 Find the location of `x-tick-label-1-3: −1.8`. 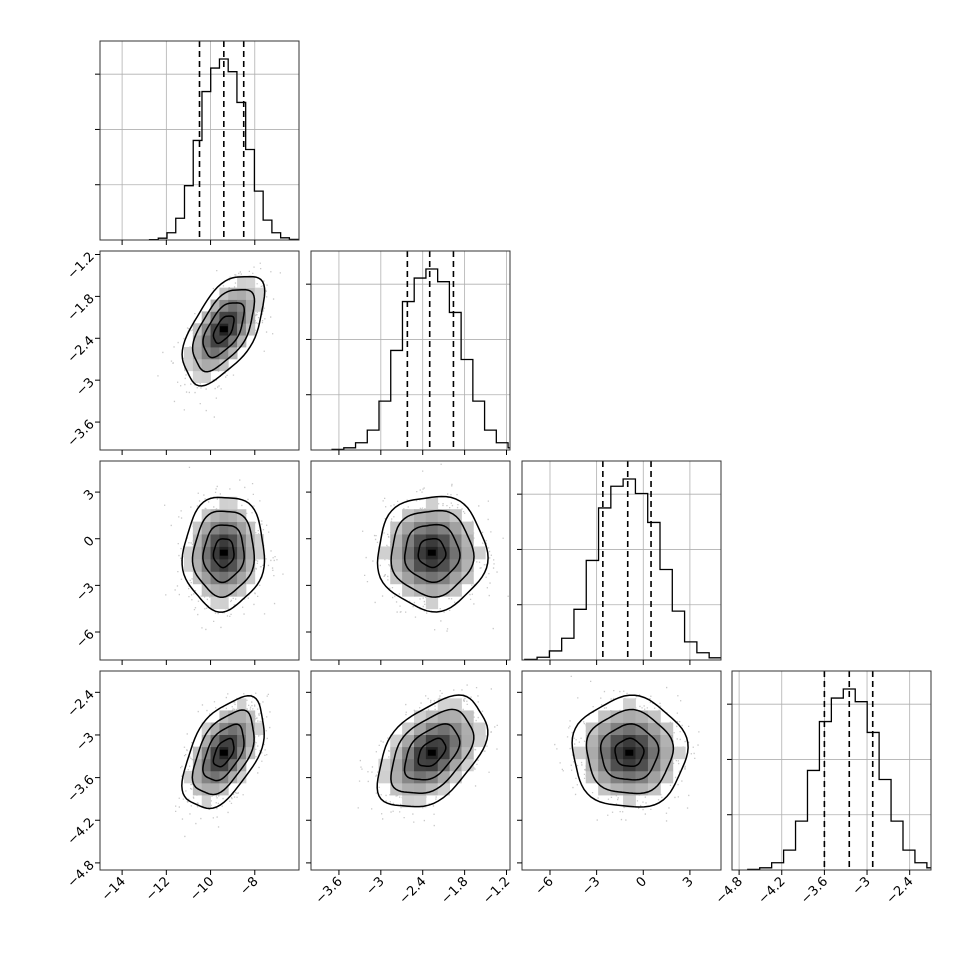

x-tick-label-1-3: −1.8 is located at coordinates (455, 890).